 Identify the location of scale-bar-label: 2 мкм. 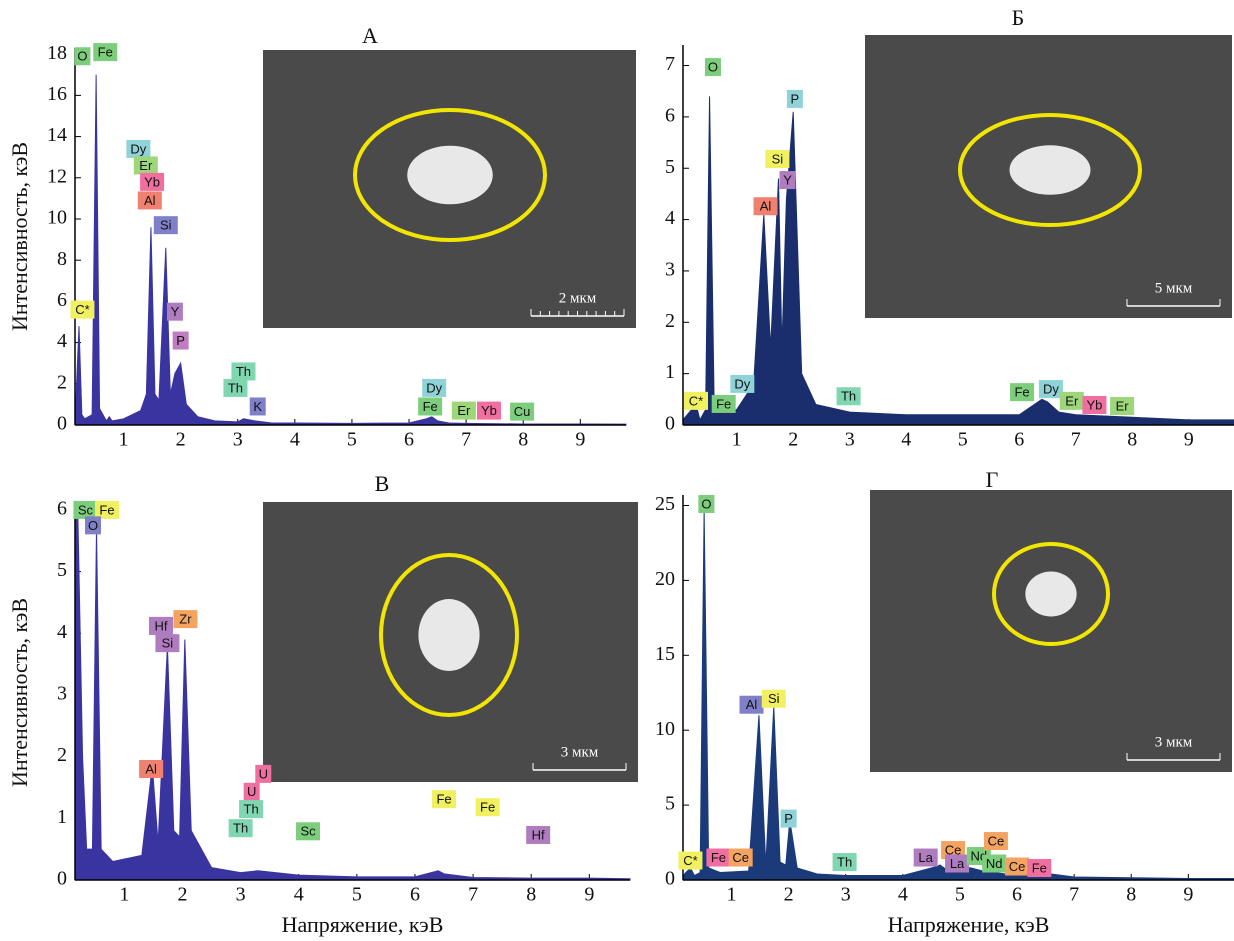
(578, 298).